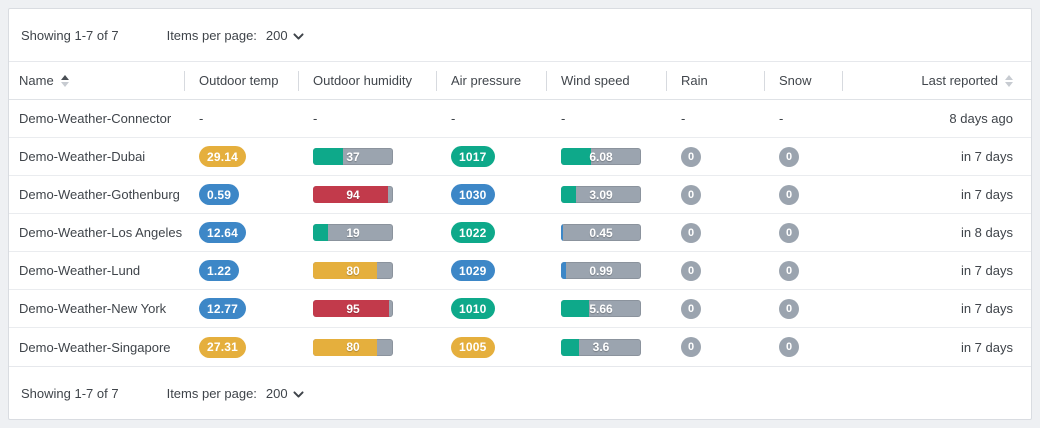 The height and width of the screenshot is (428, 1040). What do you see at coordinates (96, 80) in the screenshot?
I see `column-header-name: Name` at bounding box center [96, 80].